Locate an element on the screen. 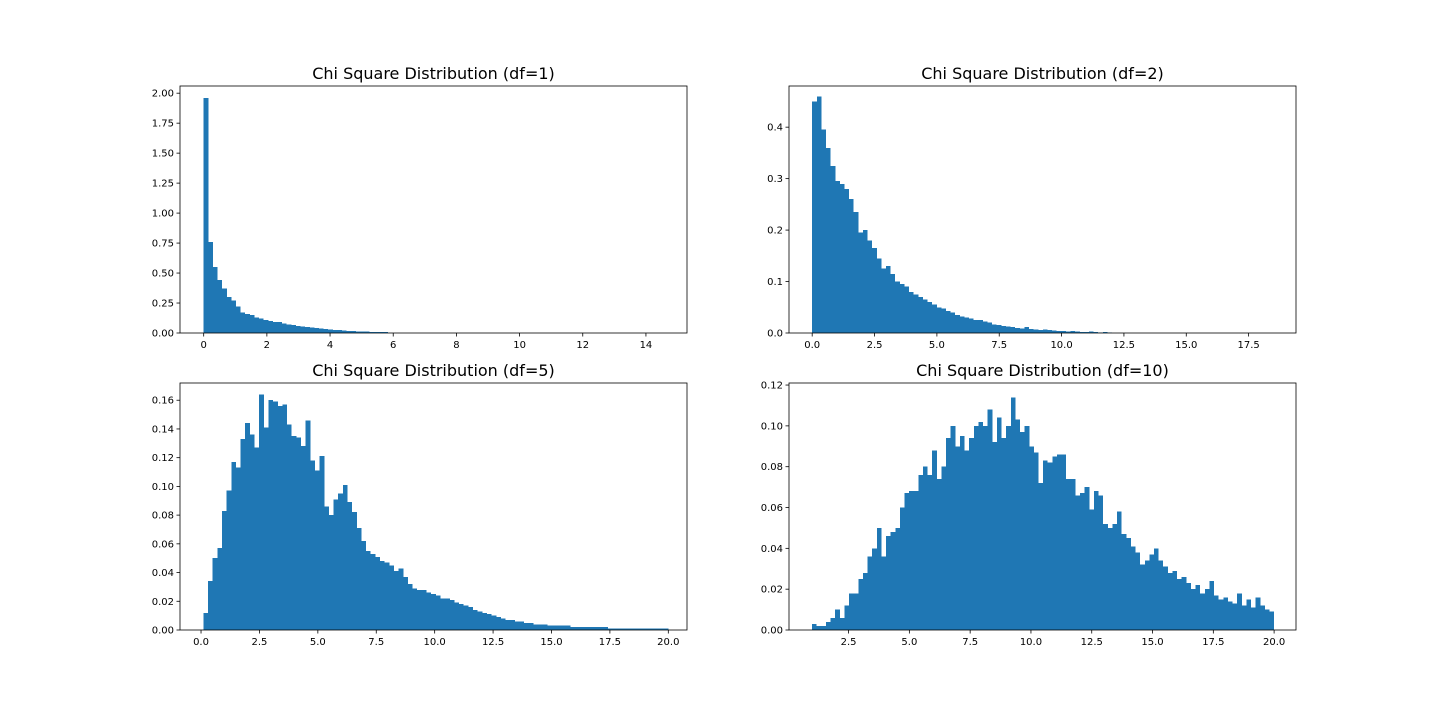  x-tick-label: 0.0 is located at coordinates (812, 345).